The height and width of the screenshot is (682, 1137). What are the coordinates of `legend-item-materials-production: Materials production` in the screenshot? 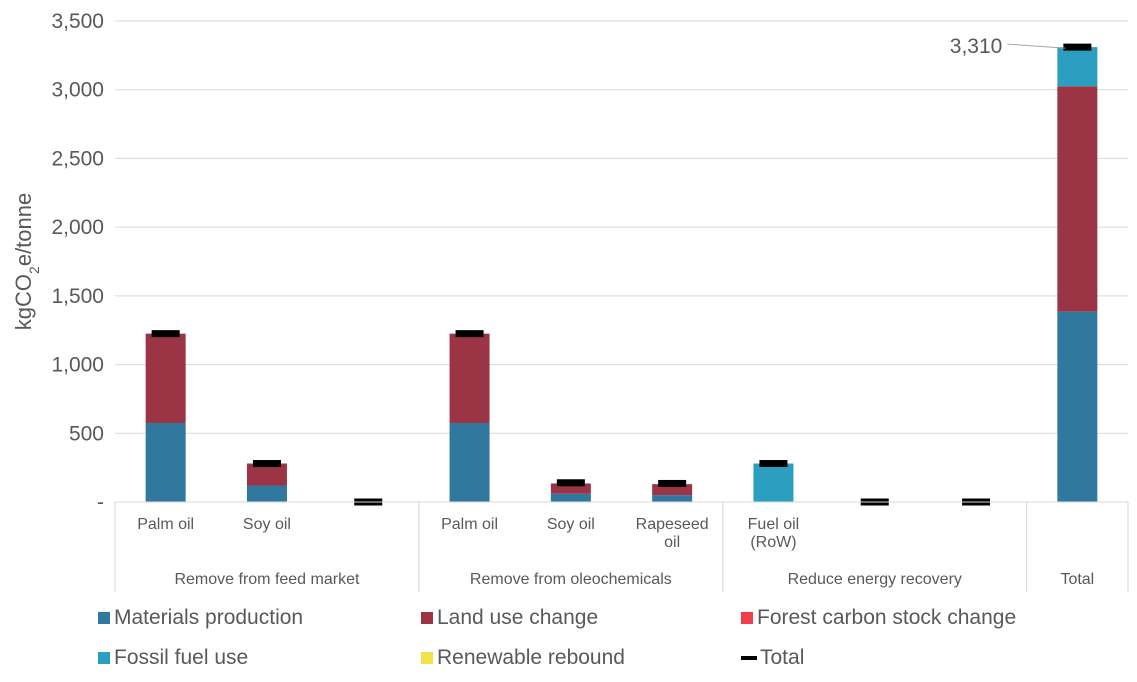 It's located at (200, 618).